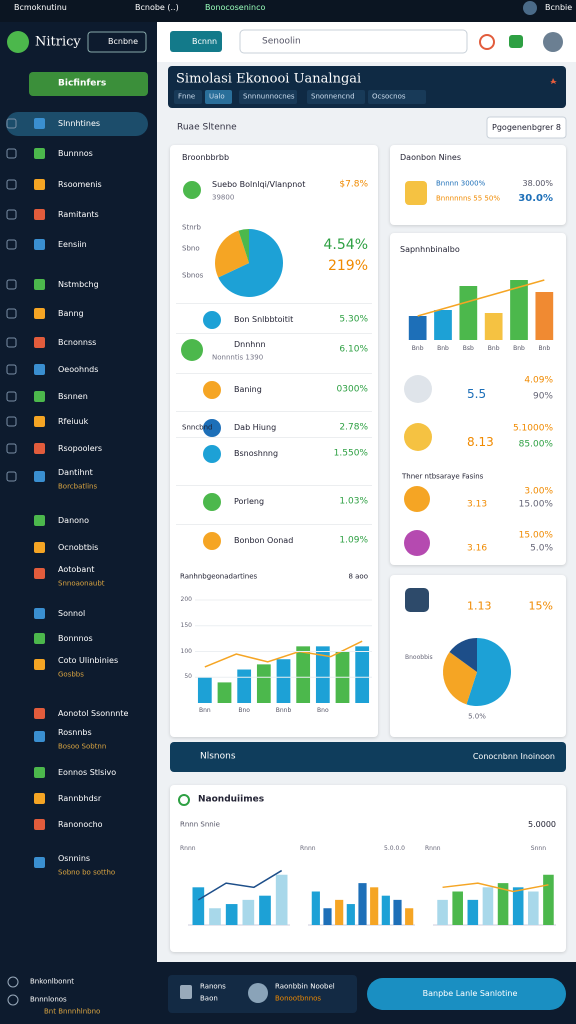 Image resolution: width=576 pixels, height=1024 pixels. Describe the element at coordinates (78, 486) in the screenshot. I see `label: Borcbatlins` at that location.